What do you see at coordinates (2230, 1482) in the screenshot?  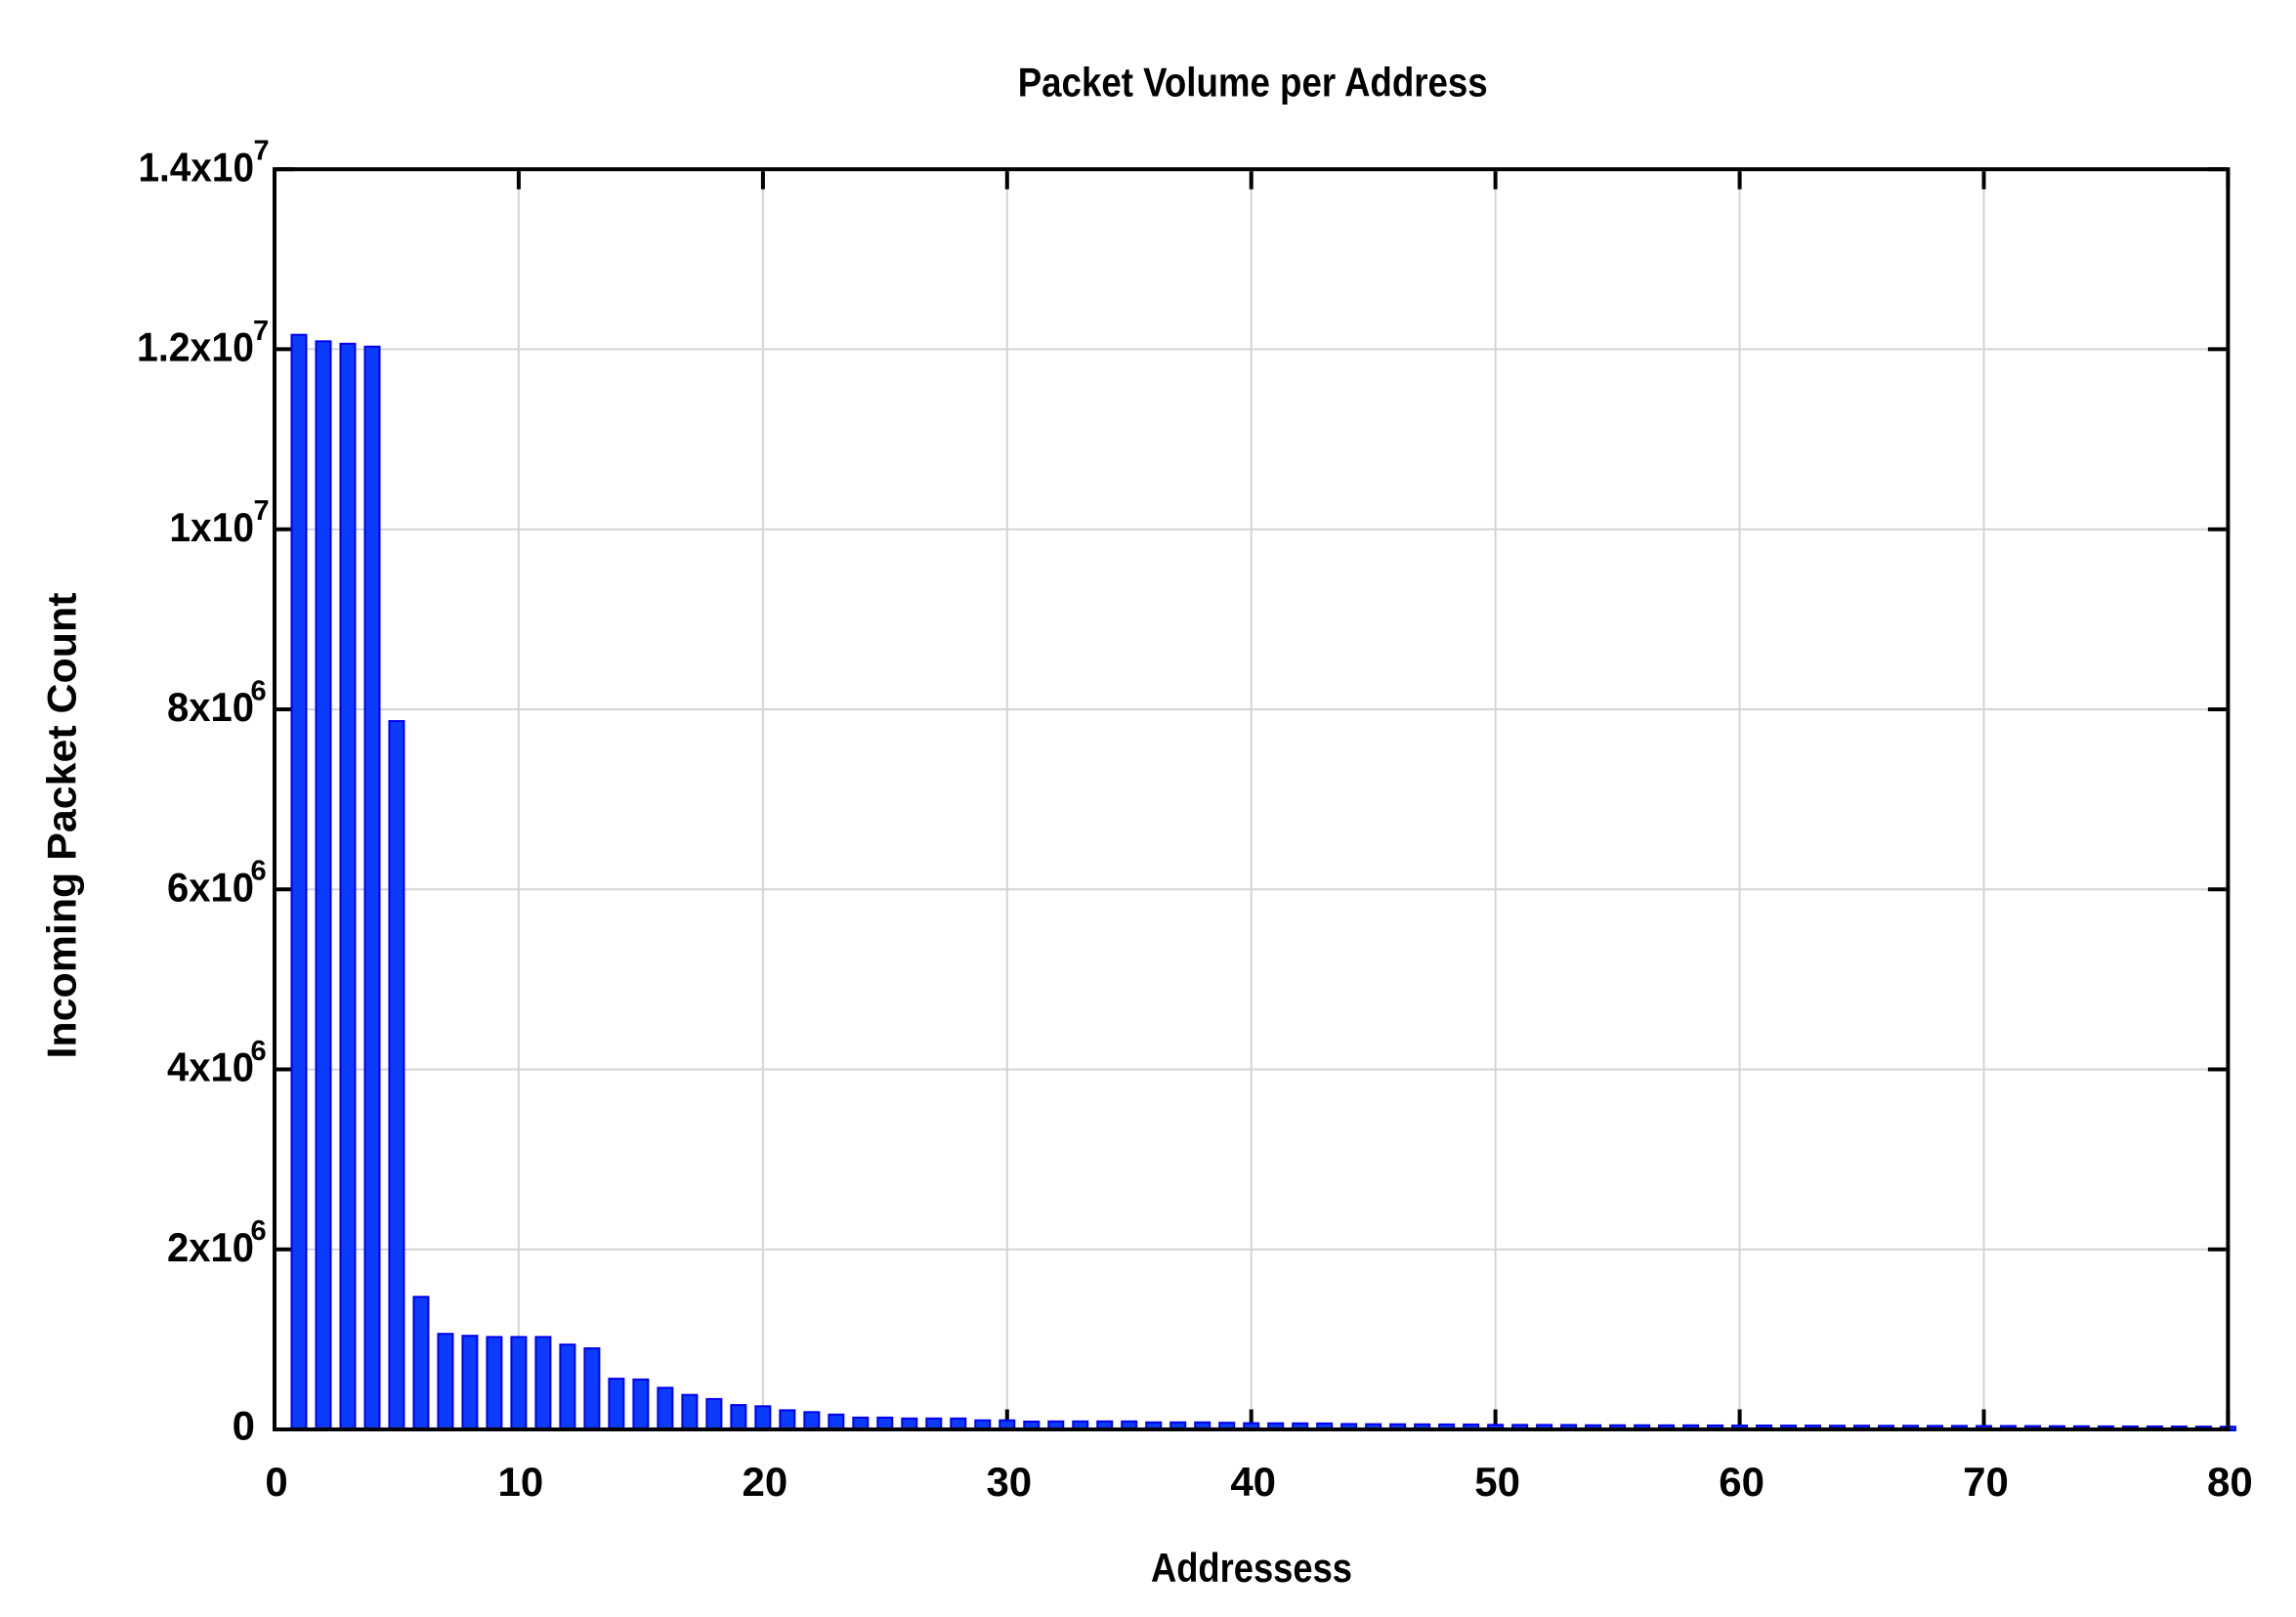 I see `svg-text: 80` at bounding box center [2230, 1482].